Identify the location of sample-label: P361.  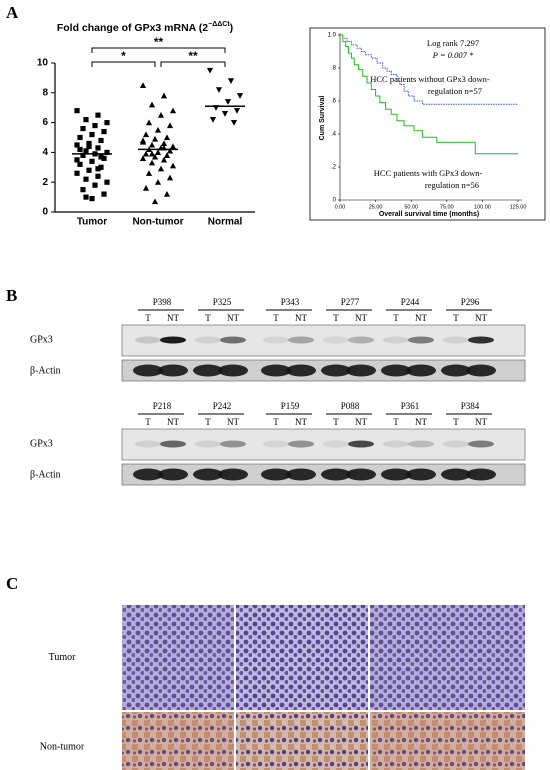
(410, 406).